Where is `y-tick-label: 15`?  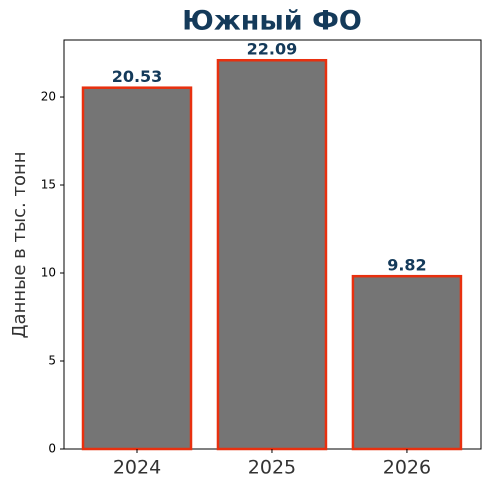 y-tick-label: 15 is located at coordinates (48, 185).